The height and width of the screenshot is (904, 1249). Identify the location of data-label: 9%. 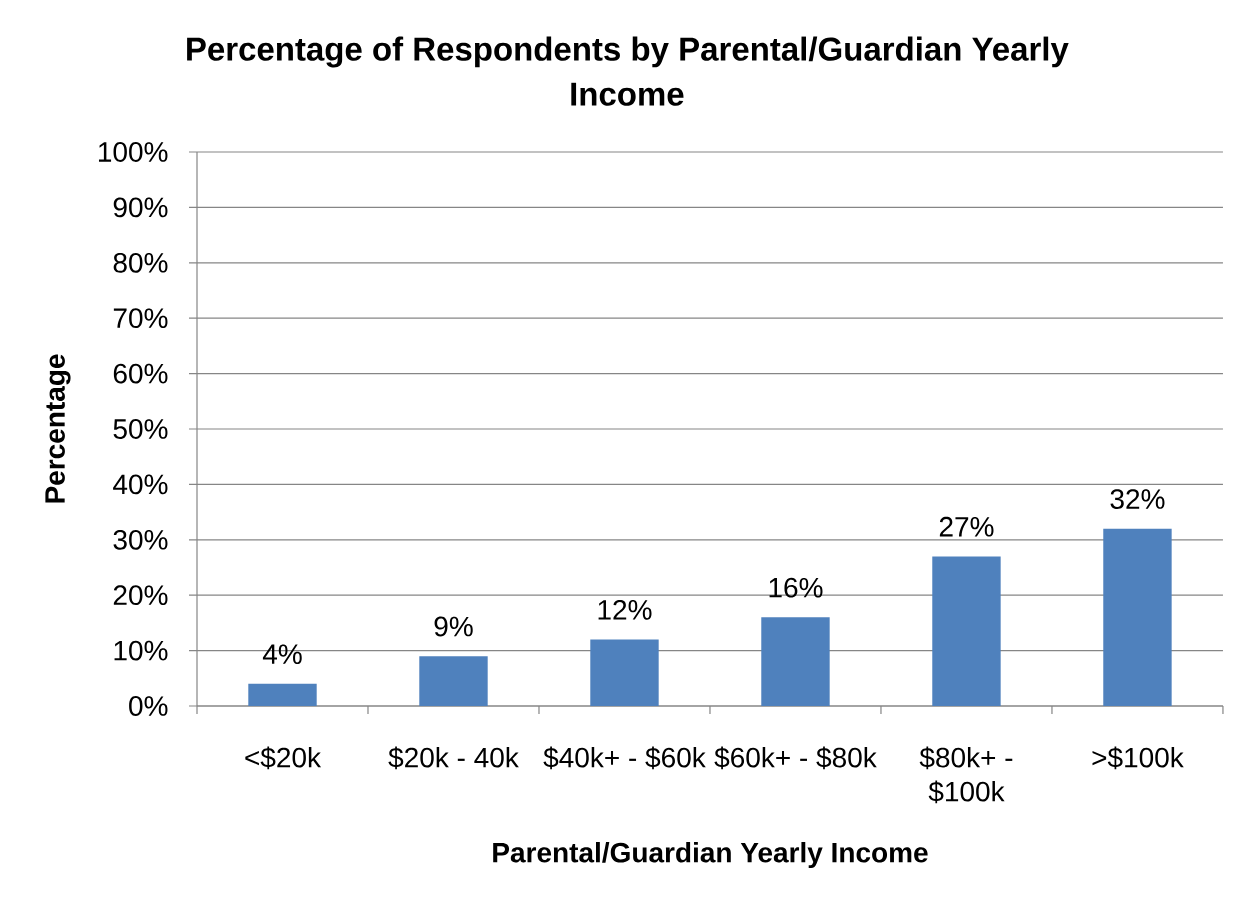
(453, 626).